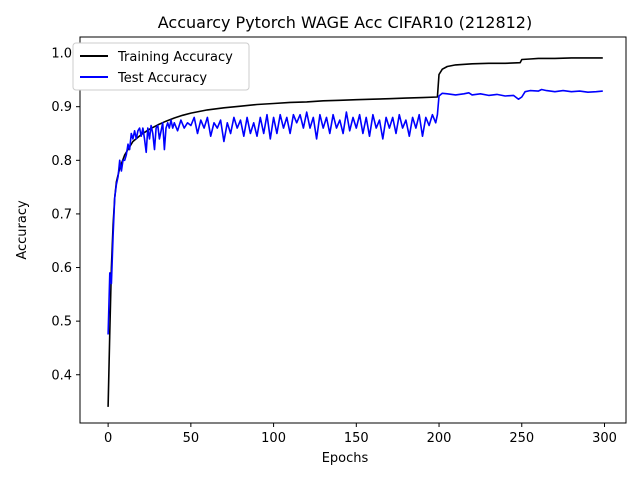  I want to click on y-axis-label: Accuracy, so click(22, 230).